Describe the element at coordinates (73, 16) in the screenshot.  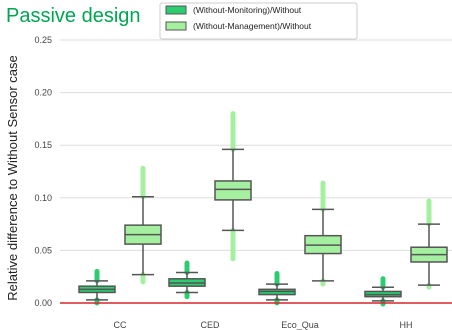
I see `page-title: Passive design` at that location.